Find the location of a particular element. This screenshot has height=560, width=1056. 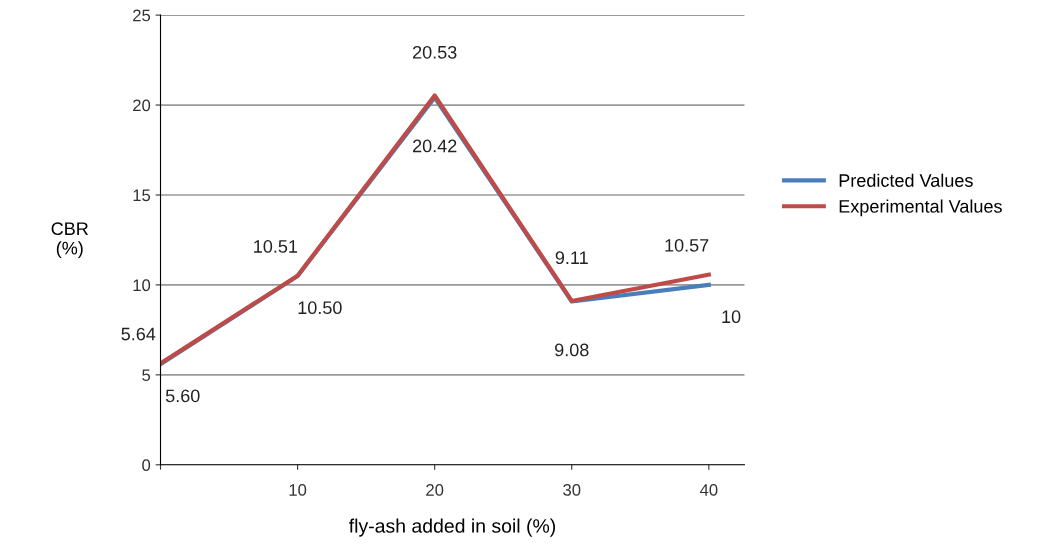

data-label: 10.50 is located at coordinates (320, 308).